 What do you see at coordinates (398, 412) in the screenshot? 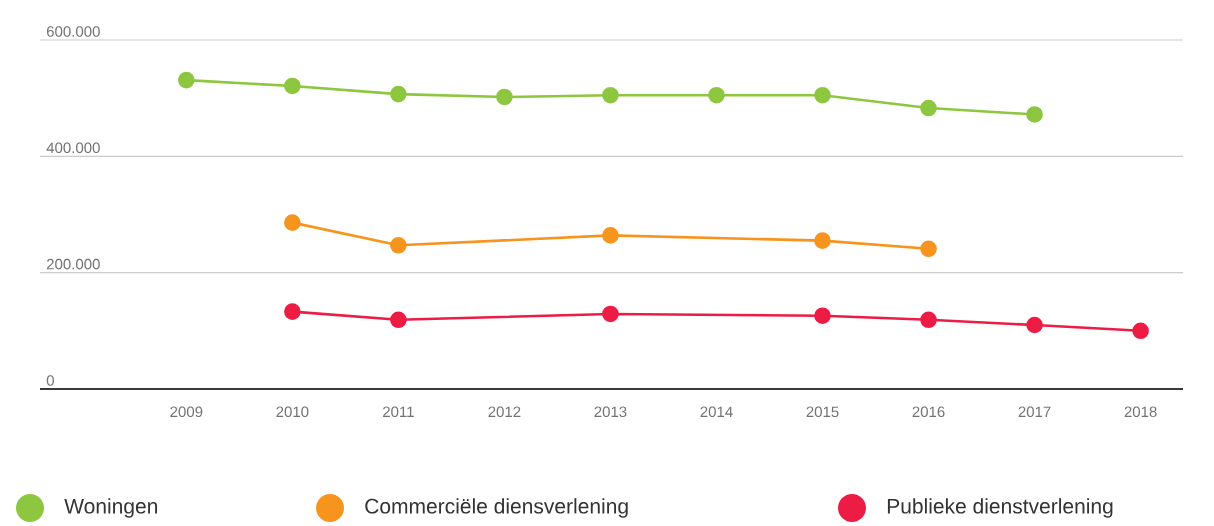
I see `x-tick-label: 2011` at bounding box center [398, 412].